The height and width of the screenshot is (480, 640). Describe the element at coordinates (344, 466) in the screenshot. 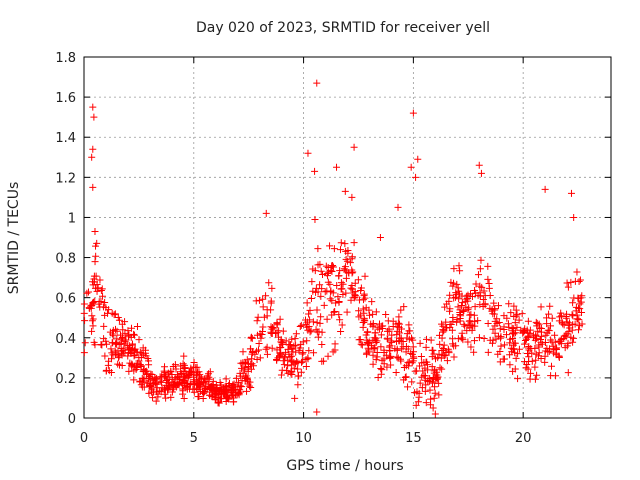

I see `x-axis-label: GPS time / hours` at that location.